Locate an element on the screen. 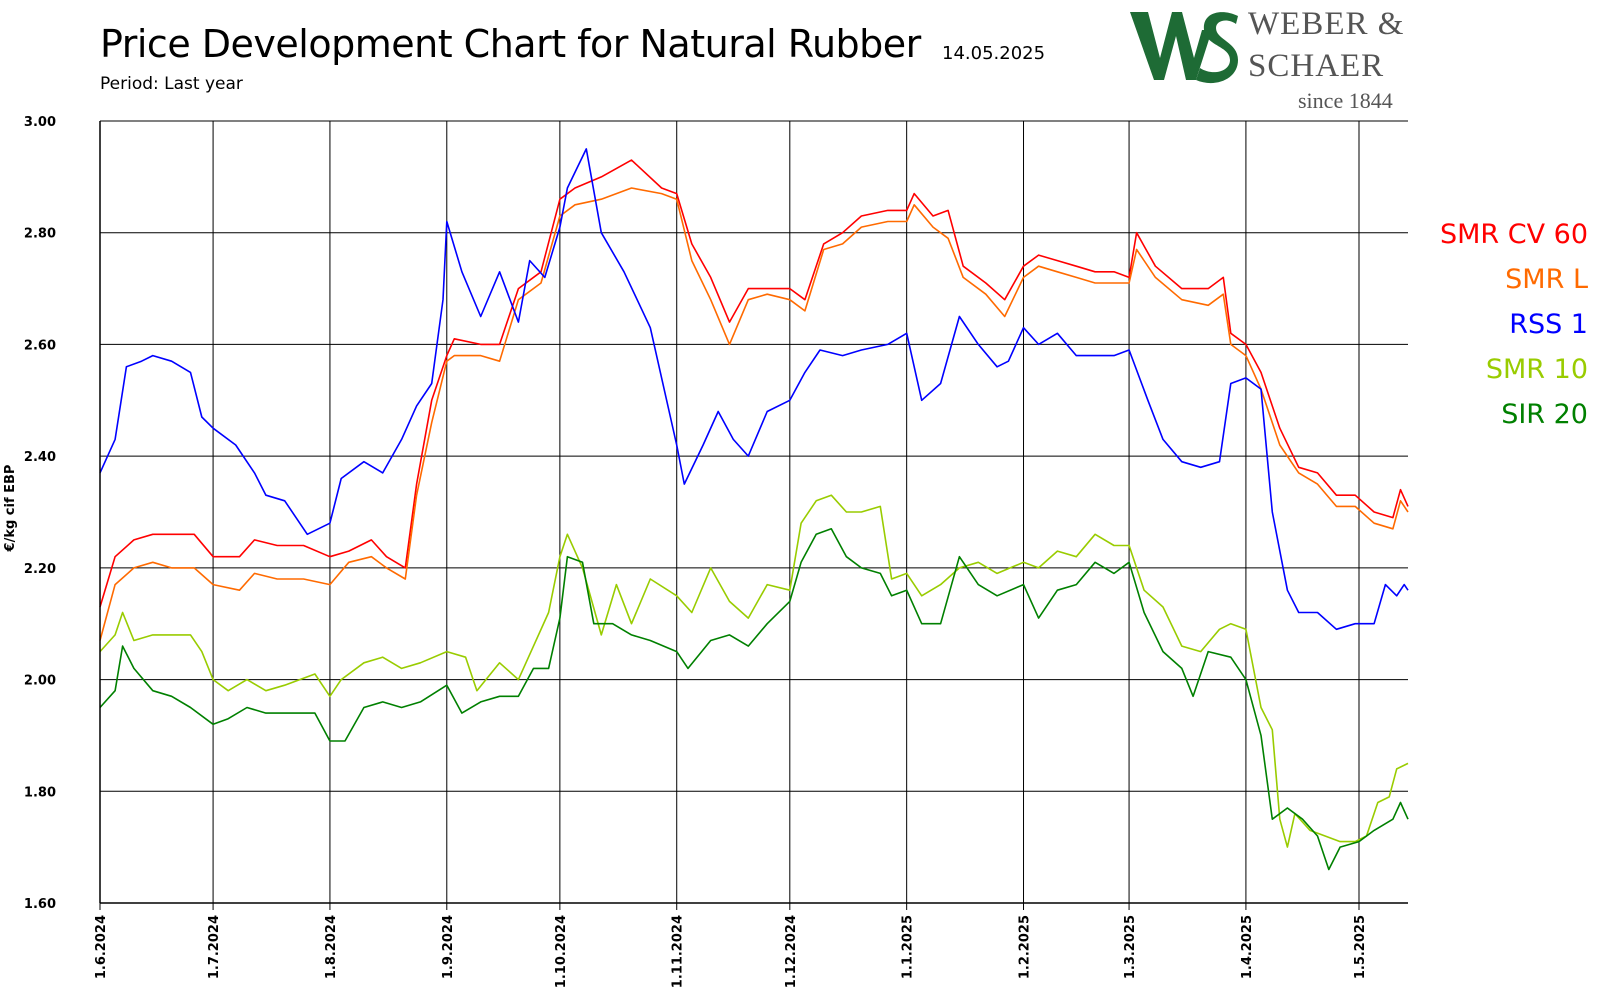 The height and width of the screenshot is (1000, 1600). x-tick-label: 1.4.2025 is located at coordinates (1247, 947).